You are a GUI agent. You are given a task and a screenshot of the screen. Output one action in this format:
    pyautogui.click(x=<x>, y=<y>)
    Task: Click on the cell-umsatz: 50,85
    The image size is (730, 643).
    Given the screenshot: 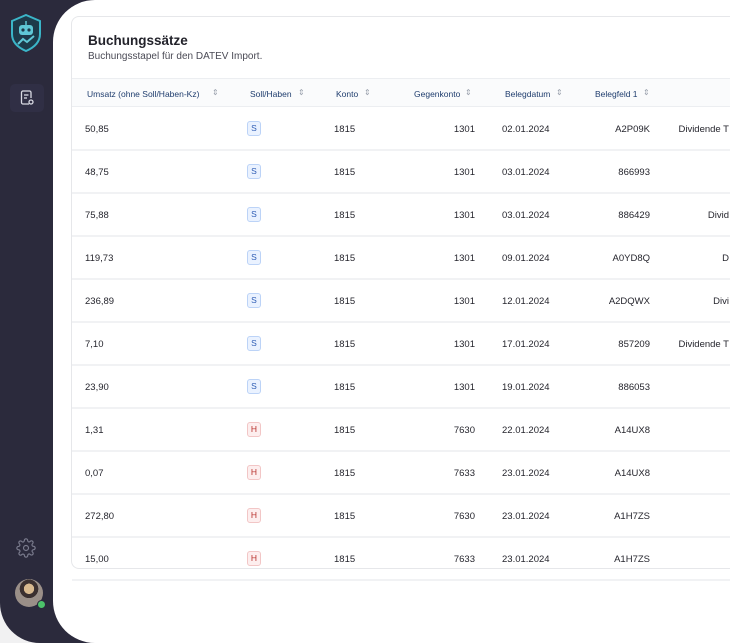 What is the action you would take?
    pyautogui.click(x=97, y=129)
    